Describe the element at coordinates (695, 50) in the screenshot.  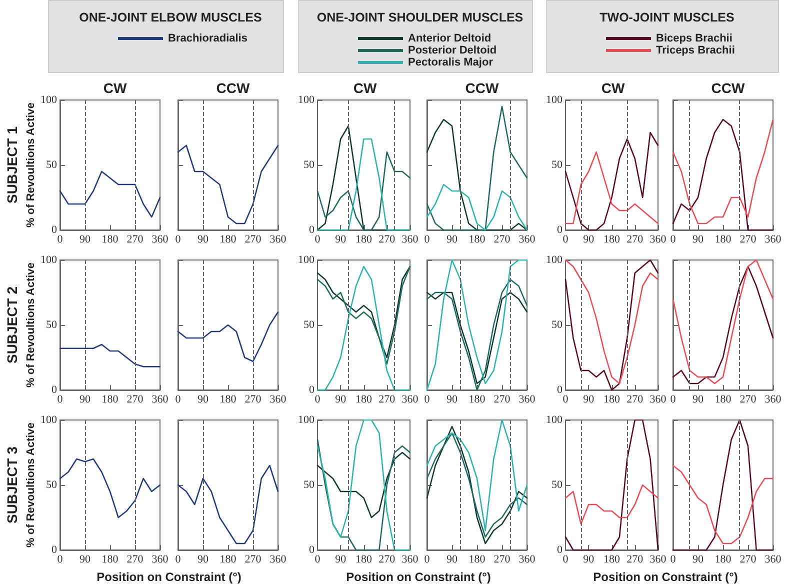
I see `legend-label: Triceps Brachii` at that location.